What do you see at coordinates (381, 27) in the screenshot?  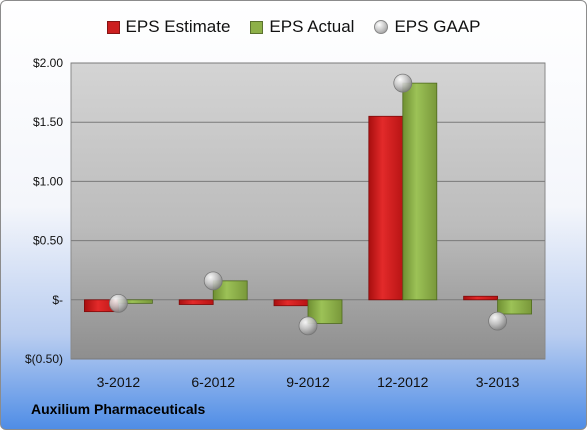 I see `legend-marker-eps-gaap` at bounding box center [381, 27].